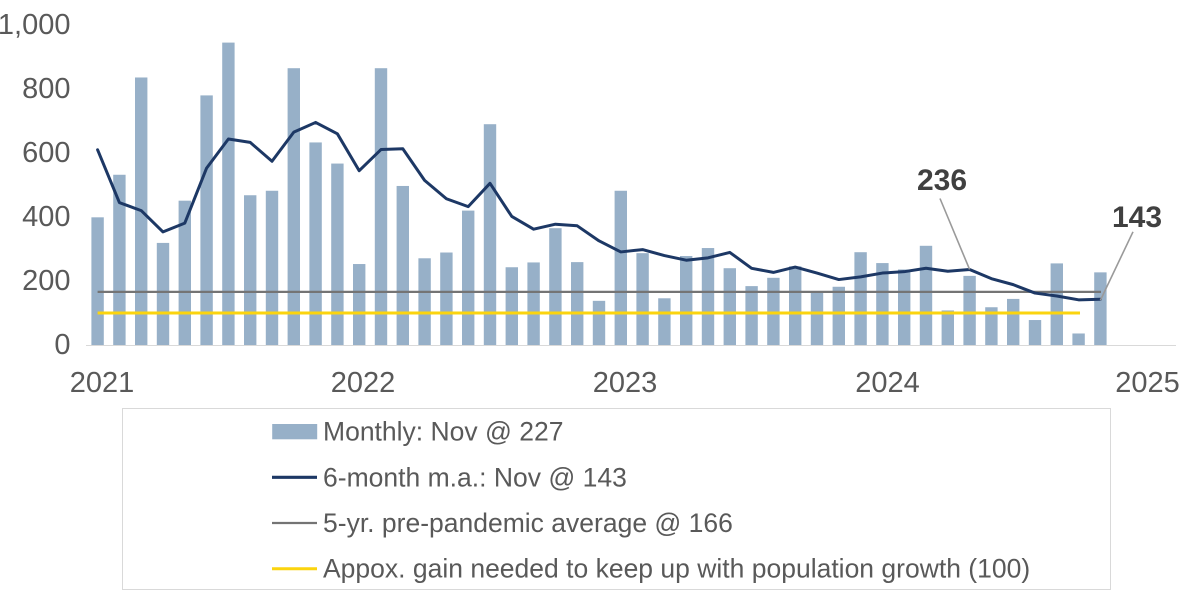 This screenshot has height=600, width=1200. Describe the element at coordinates (46, 281) in the screenshot. I see `svg-text: 200` at that location.